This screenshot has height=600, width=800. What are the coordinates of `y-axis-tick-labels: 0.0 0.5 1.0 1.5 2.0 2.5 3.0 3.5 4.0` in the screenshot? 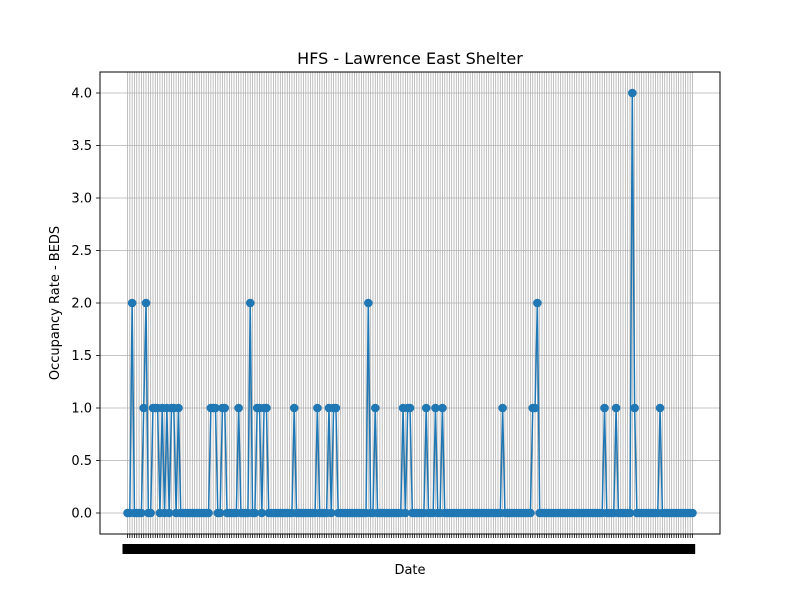 It's located at (81, 304).